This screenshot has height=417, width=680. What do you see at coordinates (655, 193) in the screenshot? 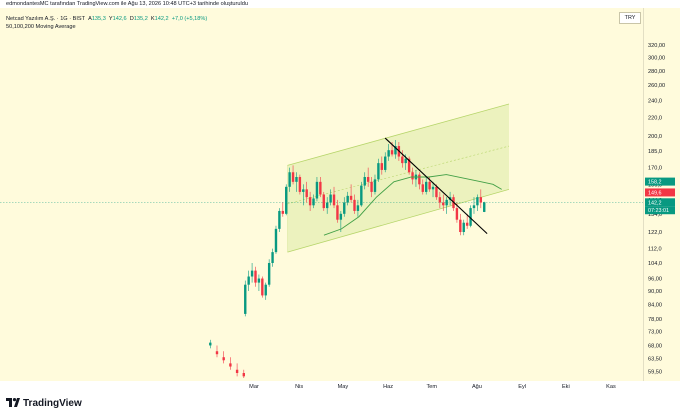
I see `price-tag-label: 149,6` at bounding box center [655, 193].